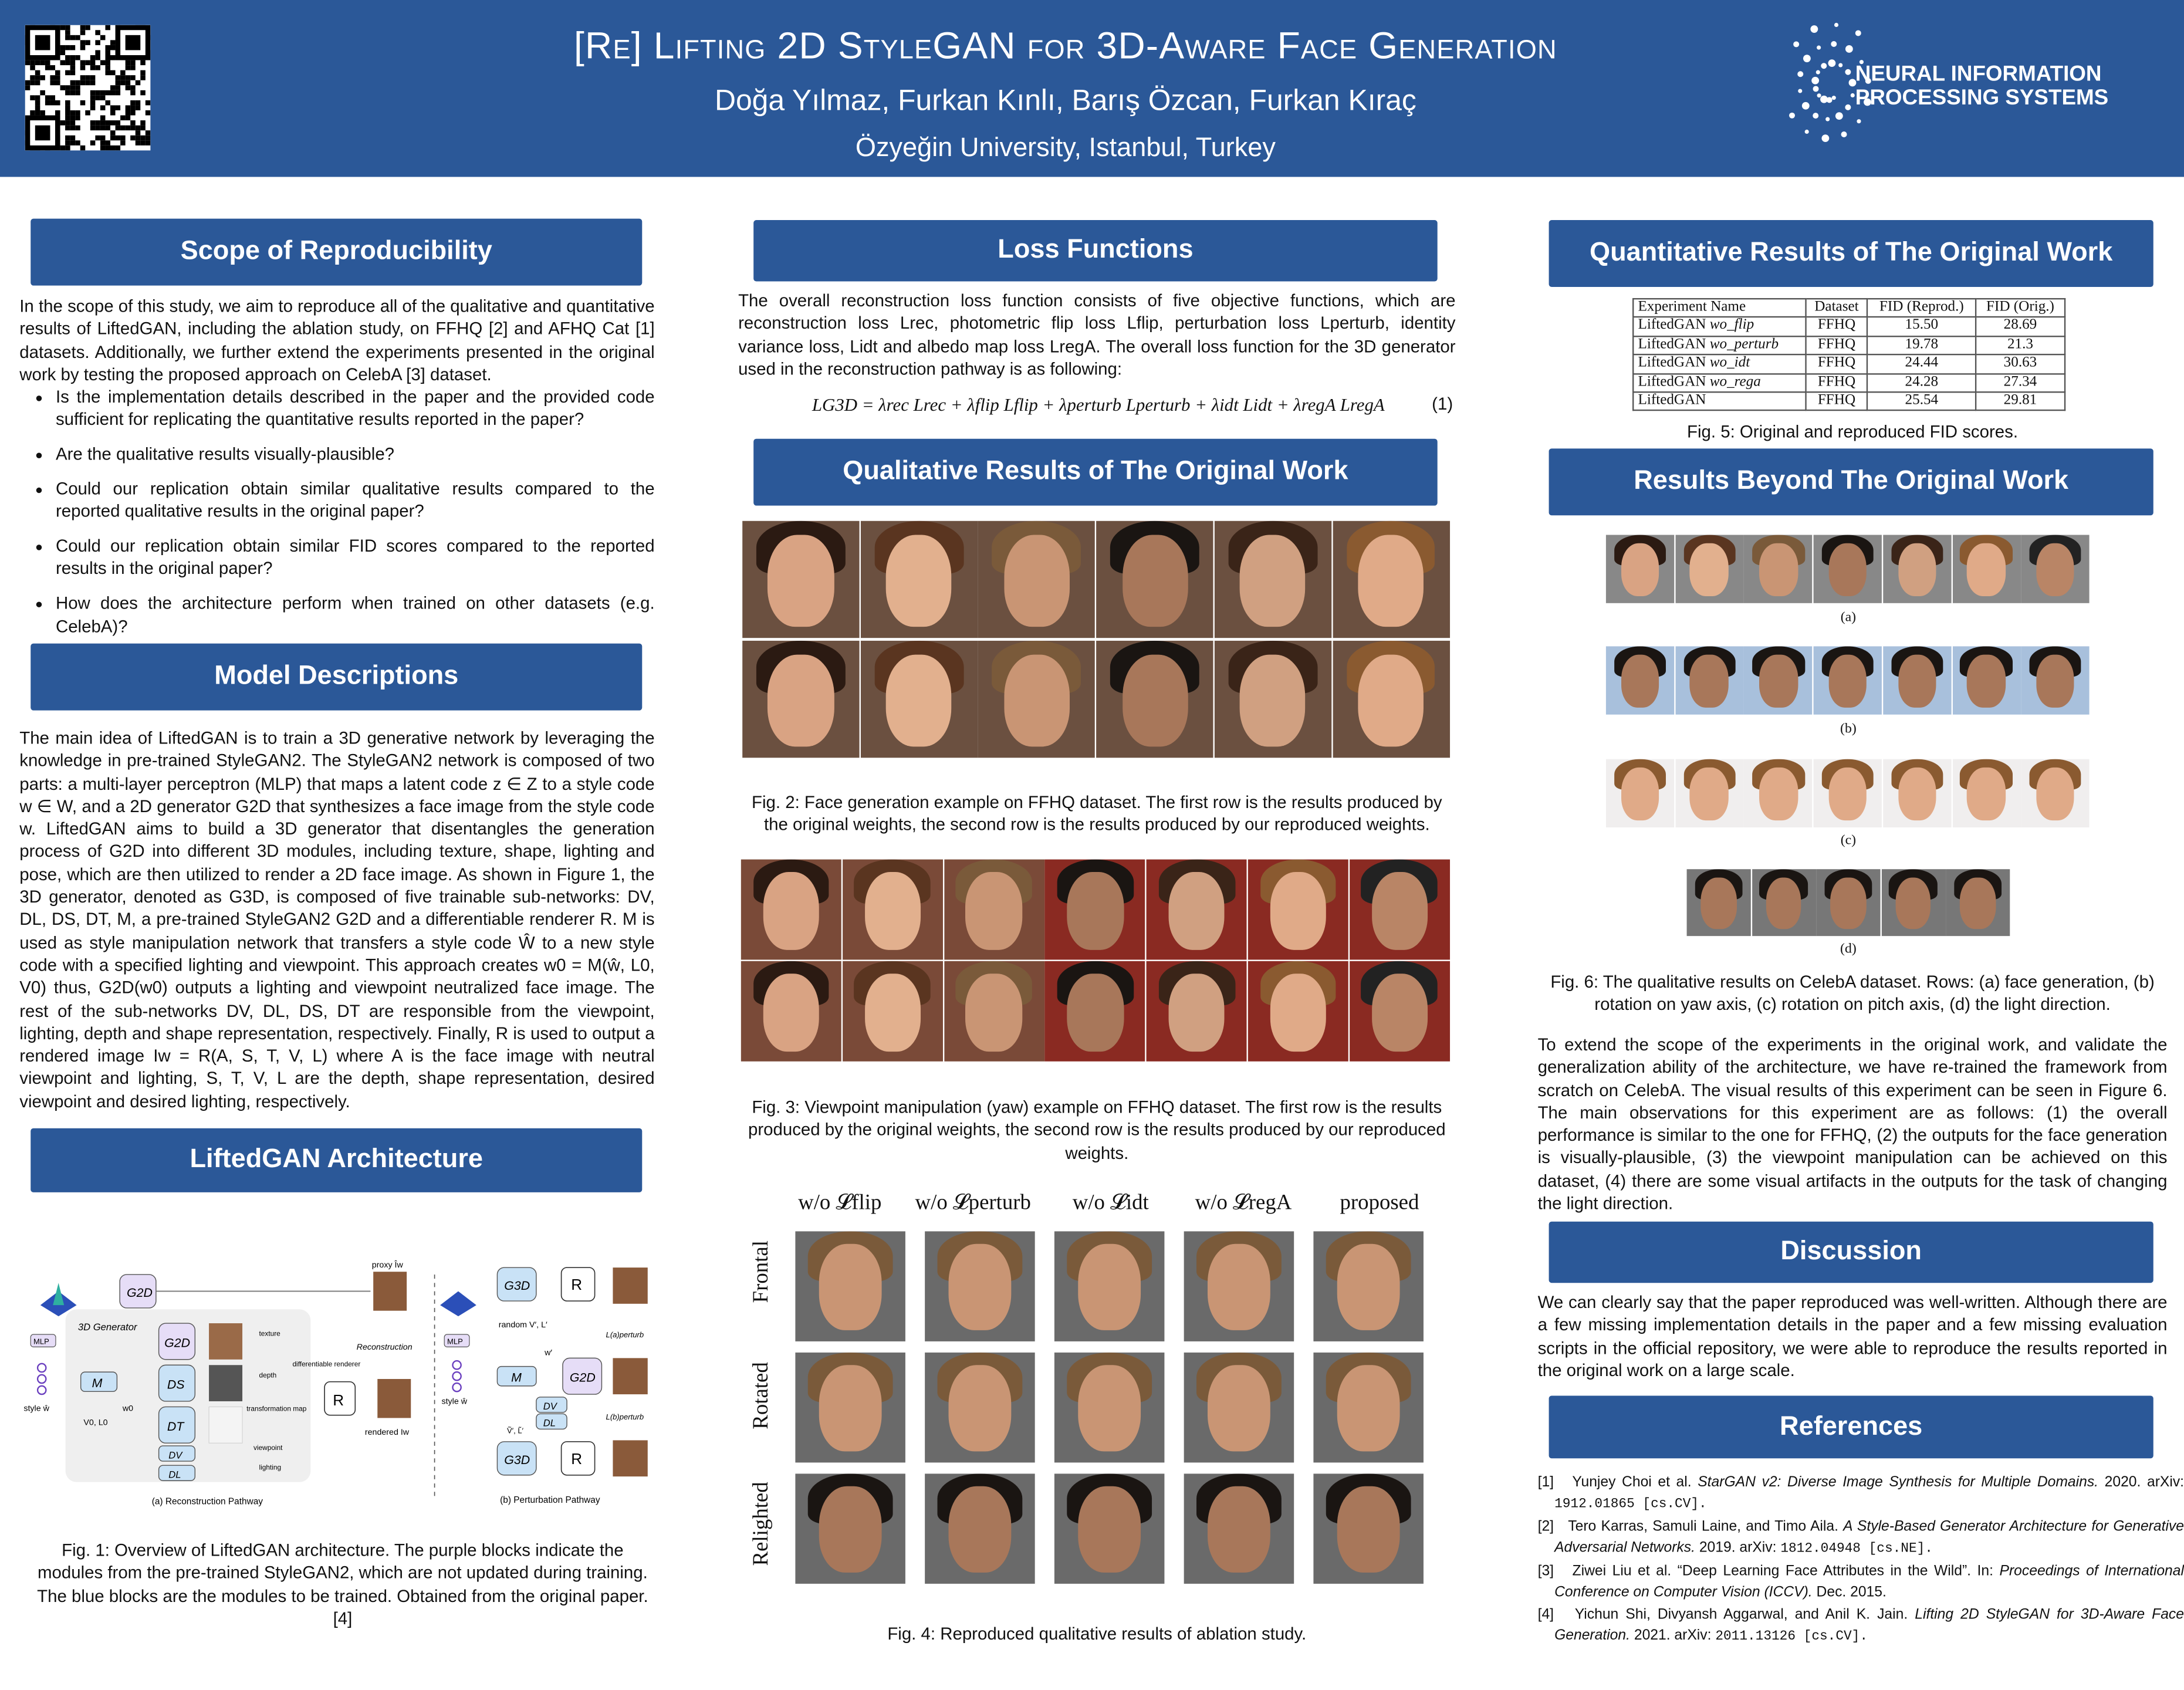  I want to click on fid-orig-cell: 29.81, so click(2020, 402).